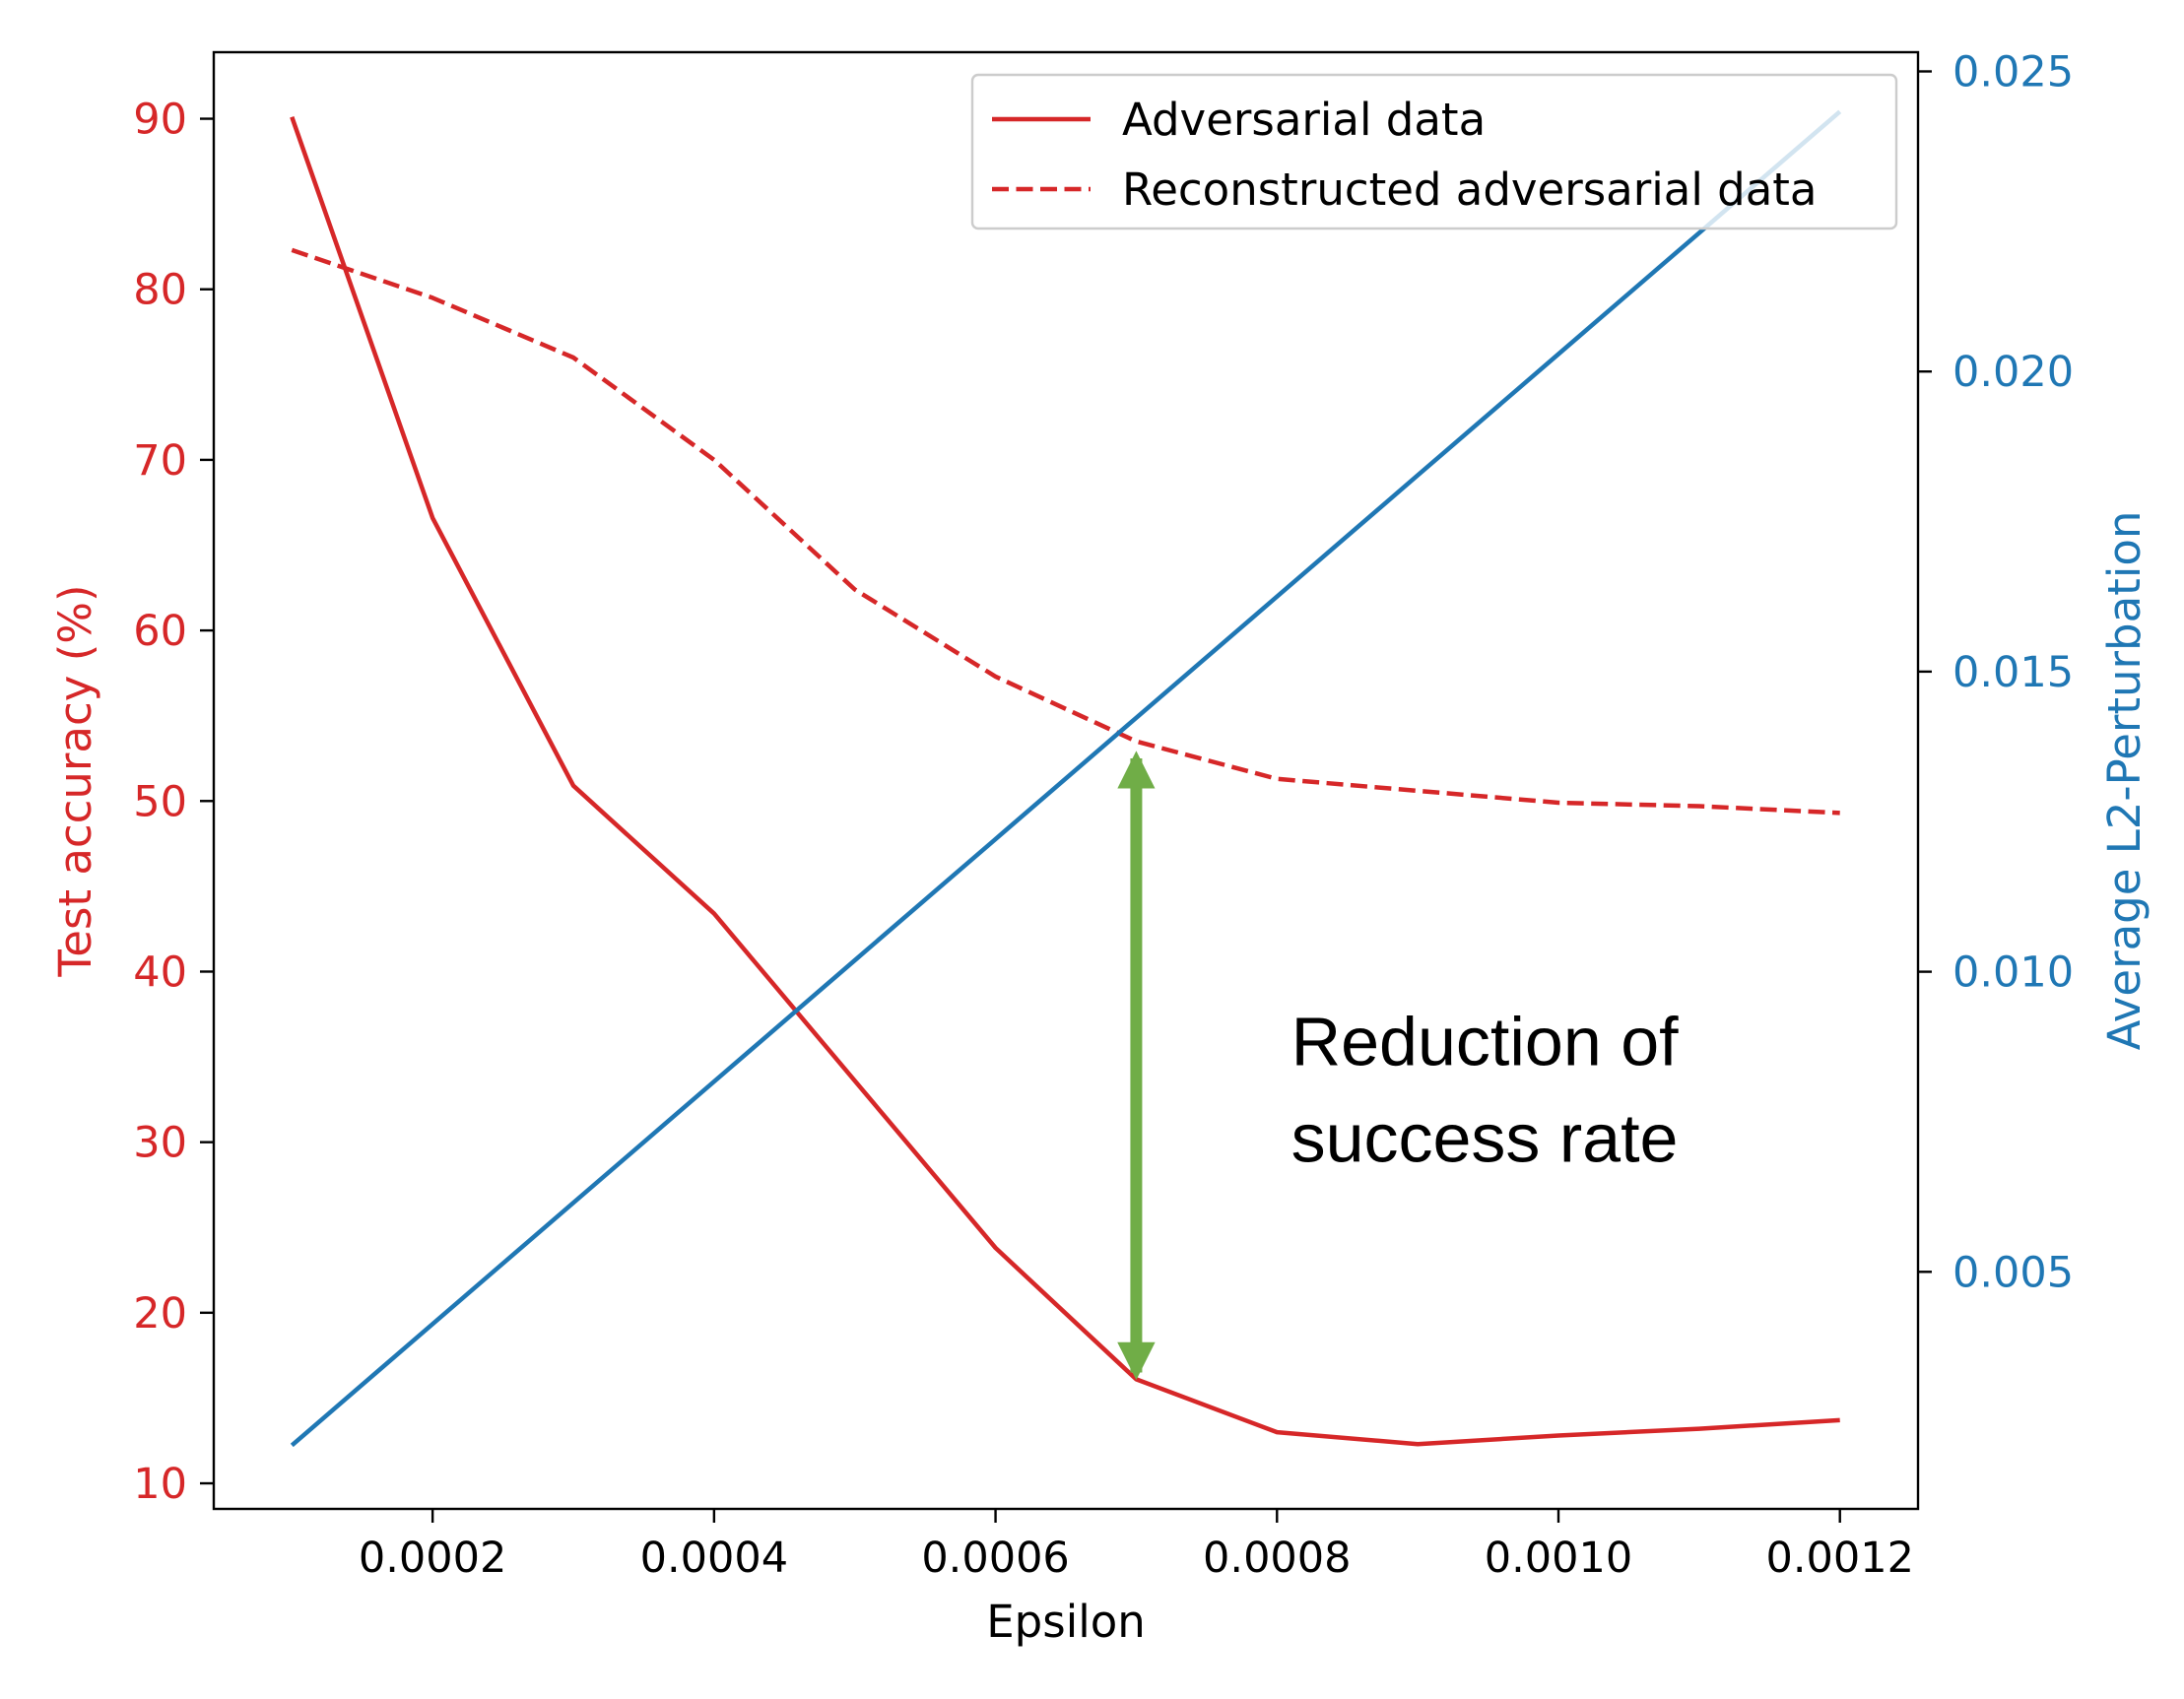  Describe the element at coordinates (432, 1558) in the screenshot. I see `x-tick-label: 0.0002` at that location.